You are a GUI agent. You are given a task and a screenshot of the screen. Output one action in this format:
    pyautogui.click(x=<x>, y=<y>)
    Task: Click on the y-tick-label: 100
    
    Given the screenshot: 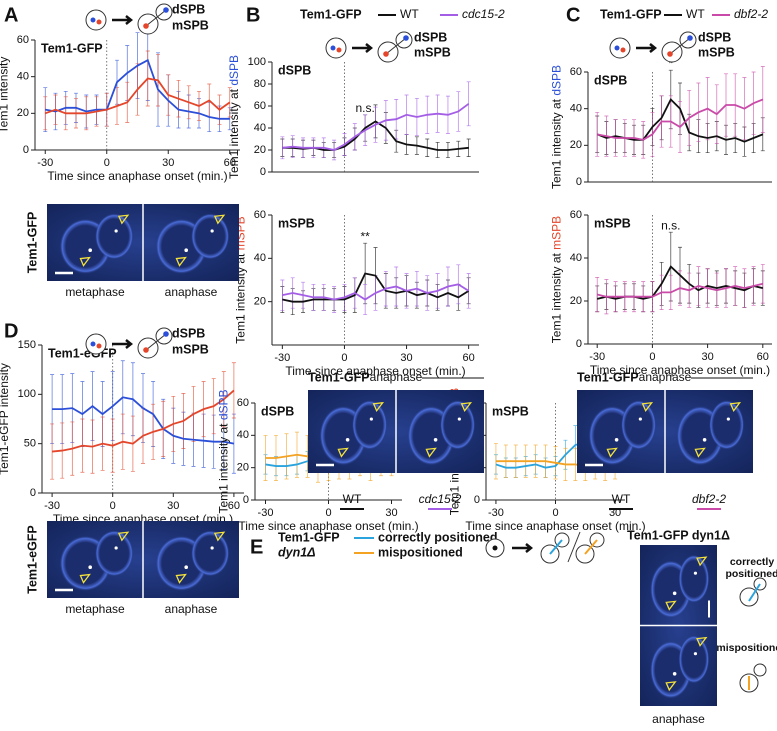 What is the action you would take?
    pyautogui.click(x=257, y=62)
    